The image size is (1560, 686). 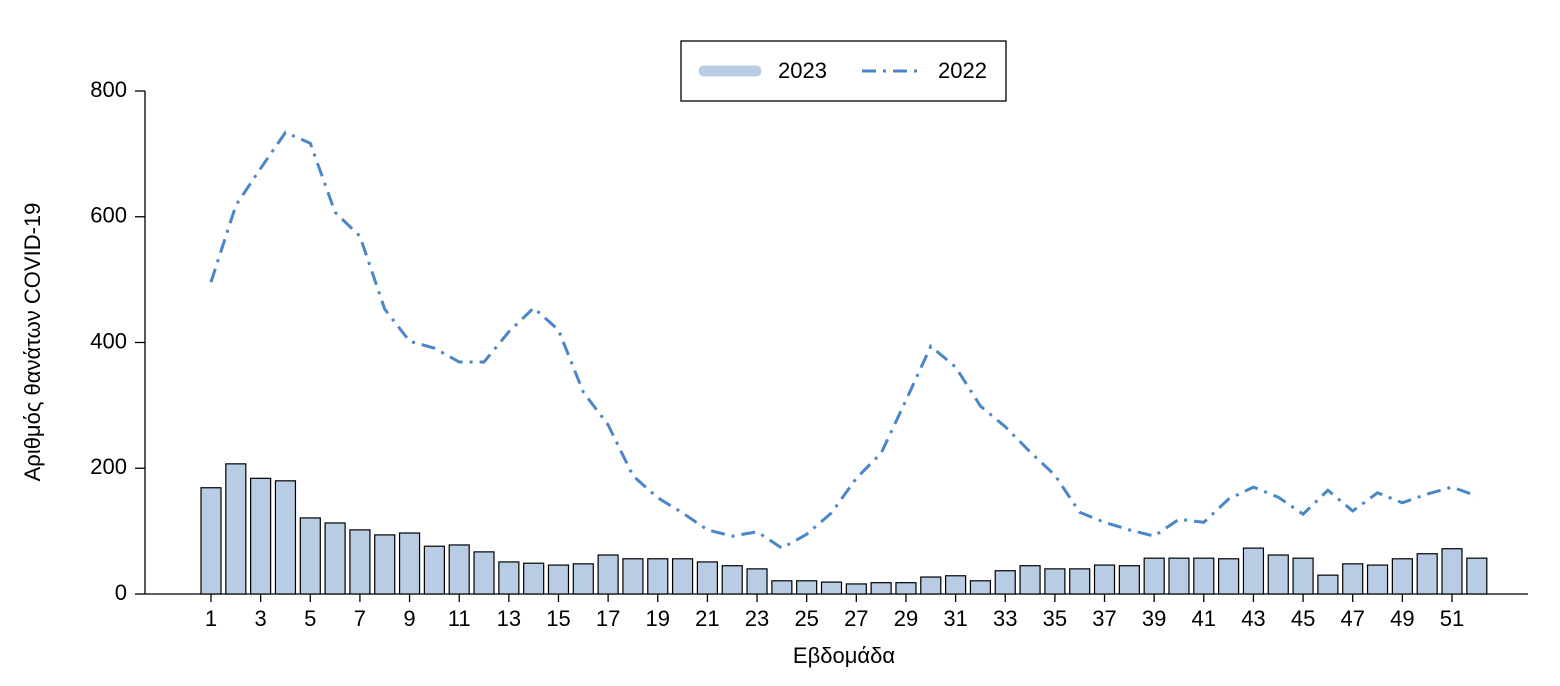 What do you see at coordinates (1452, 618) in the screenshot?
I see `x-tick-label: 51` at bounding box center [1452, 618].